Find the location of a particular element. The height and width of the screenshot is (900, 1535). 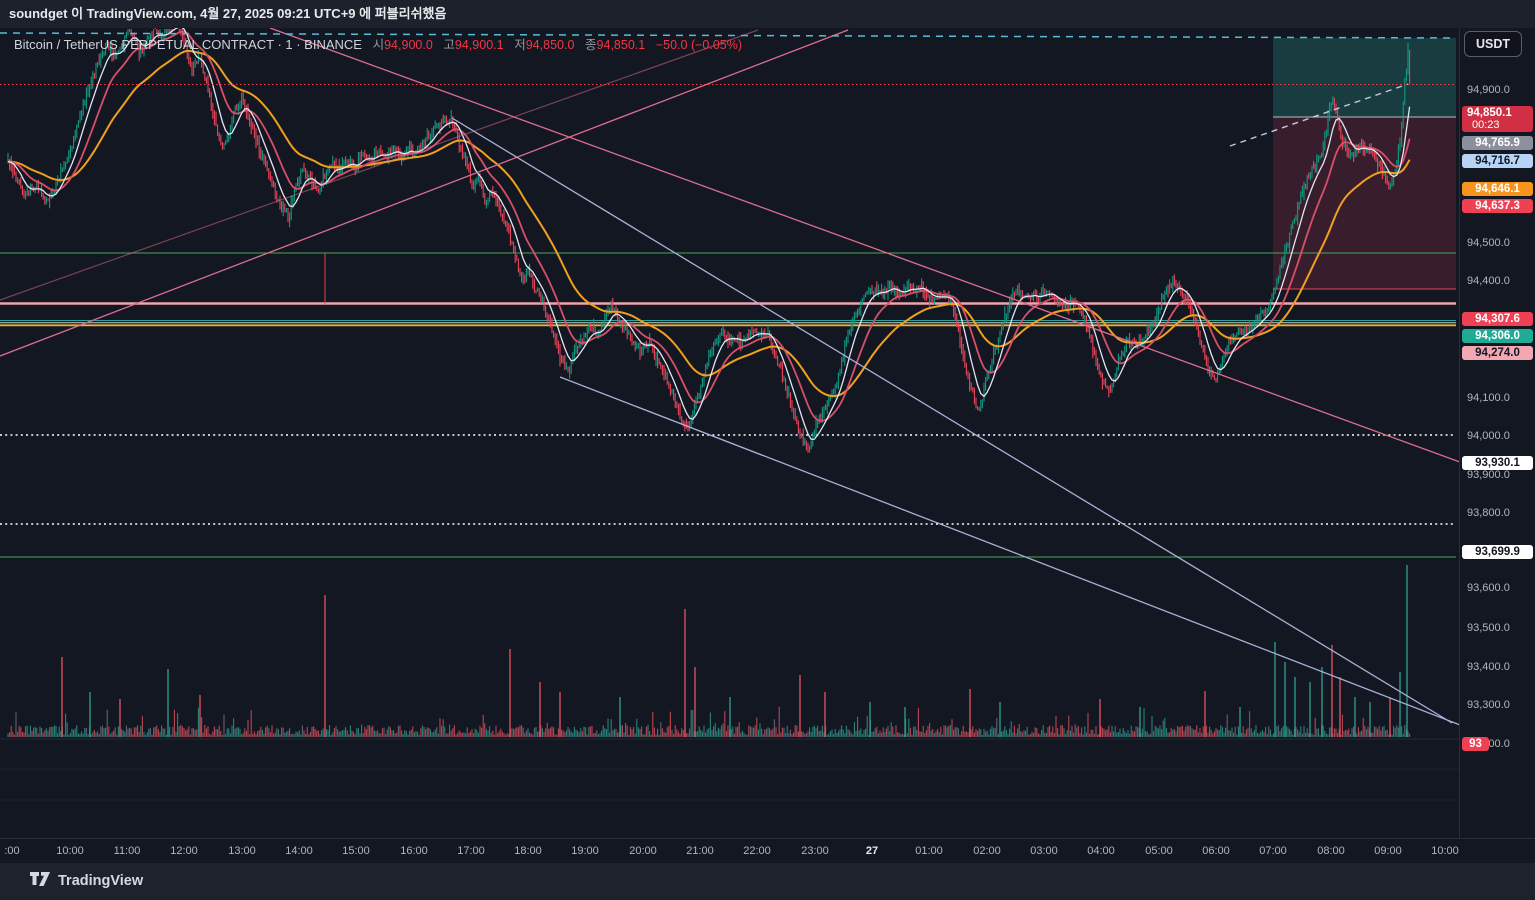

price-tick: 93,500.0 is located at coordinates (1488, 628).